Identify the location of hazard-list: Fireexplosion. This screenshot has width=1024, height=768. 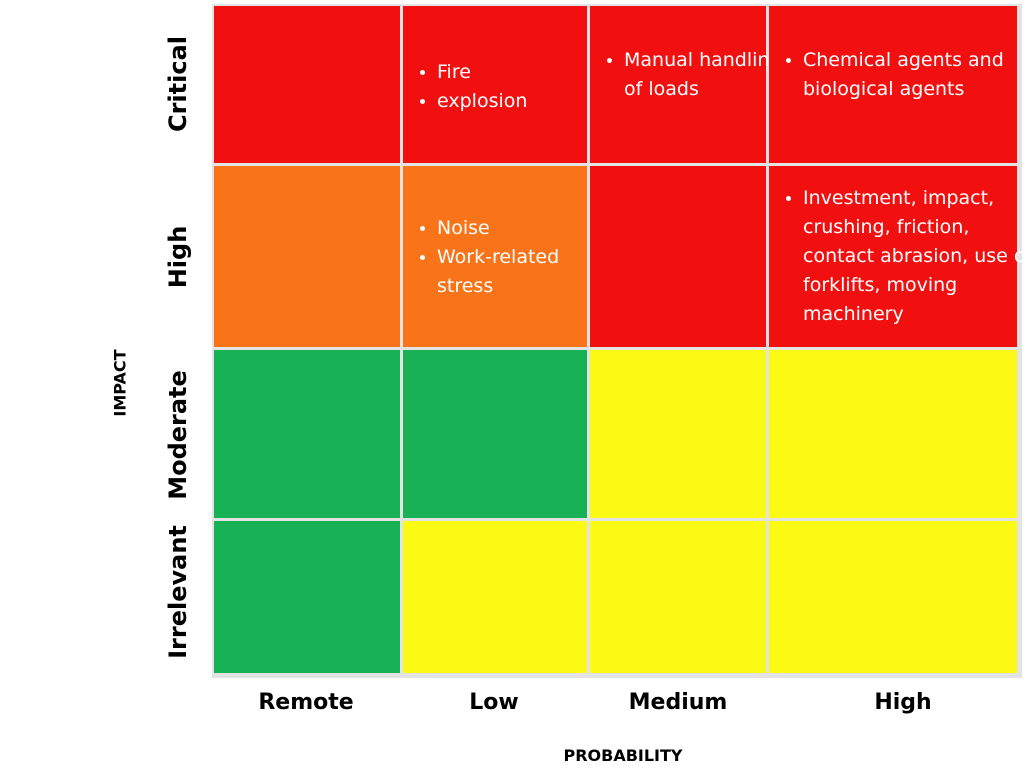
(507, 87).